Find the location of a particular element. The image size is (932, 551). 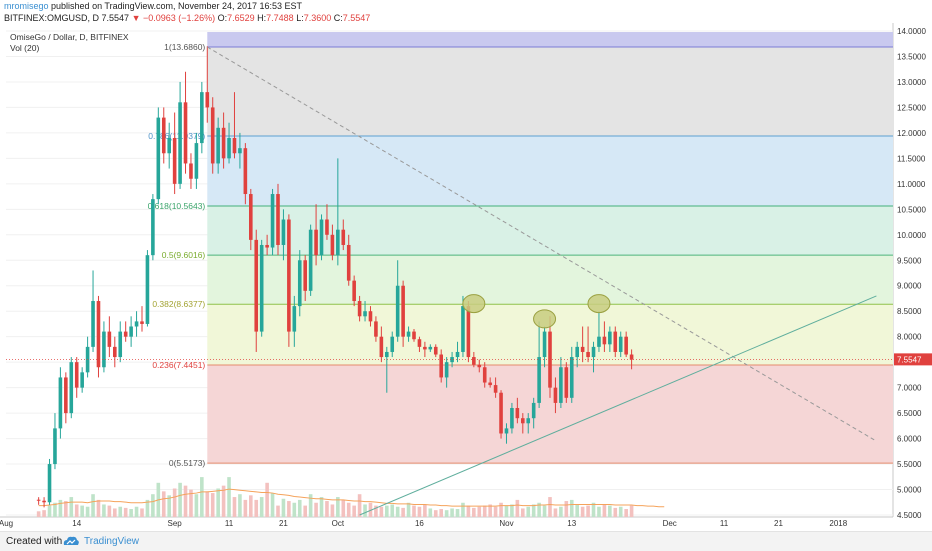

close-label: C: is located at coordinates (338, 18).